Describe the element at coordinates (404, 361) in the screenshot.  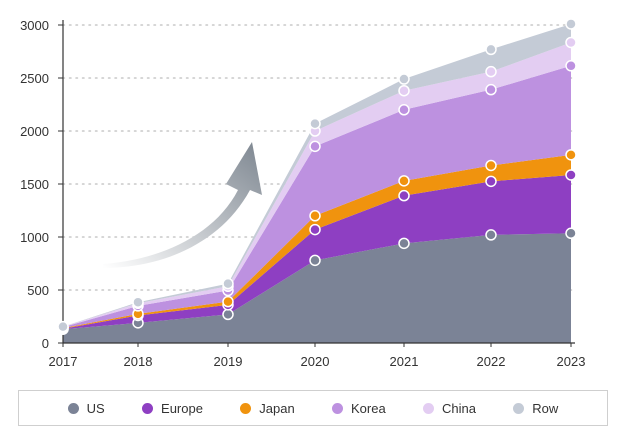
I see `x-tick-label: 2021` at that location.